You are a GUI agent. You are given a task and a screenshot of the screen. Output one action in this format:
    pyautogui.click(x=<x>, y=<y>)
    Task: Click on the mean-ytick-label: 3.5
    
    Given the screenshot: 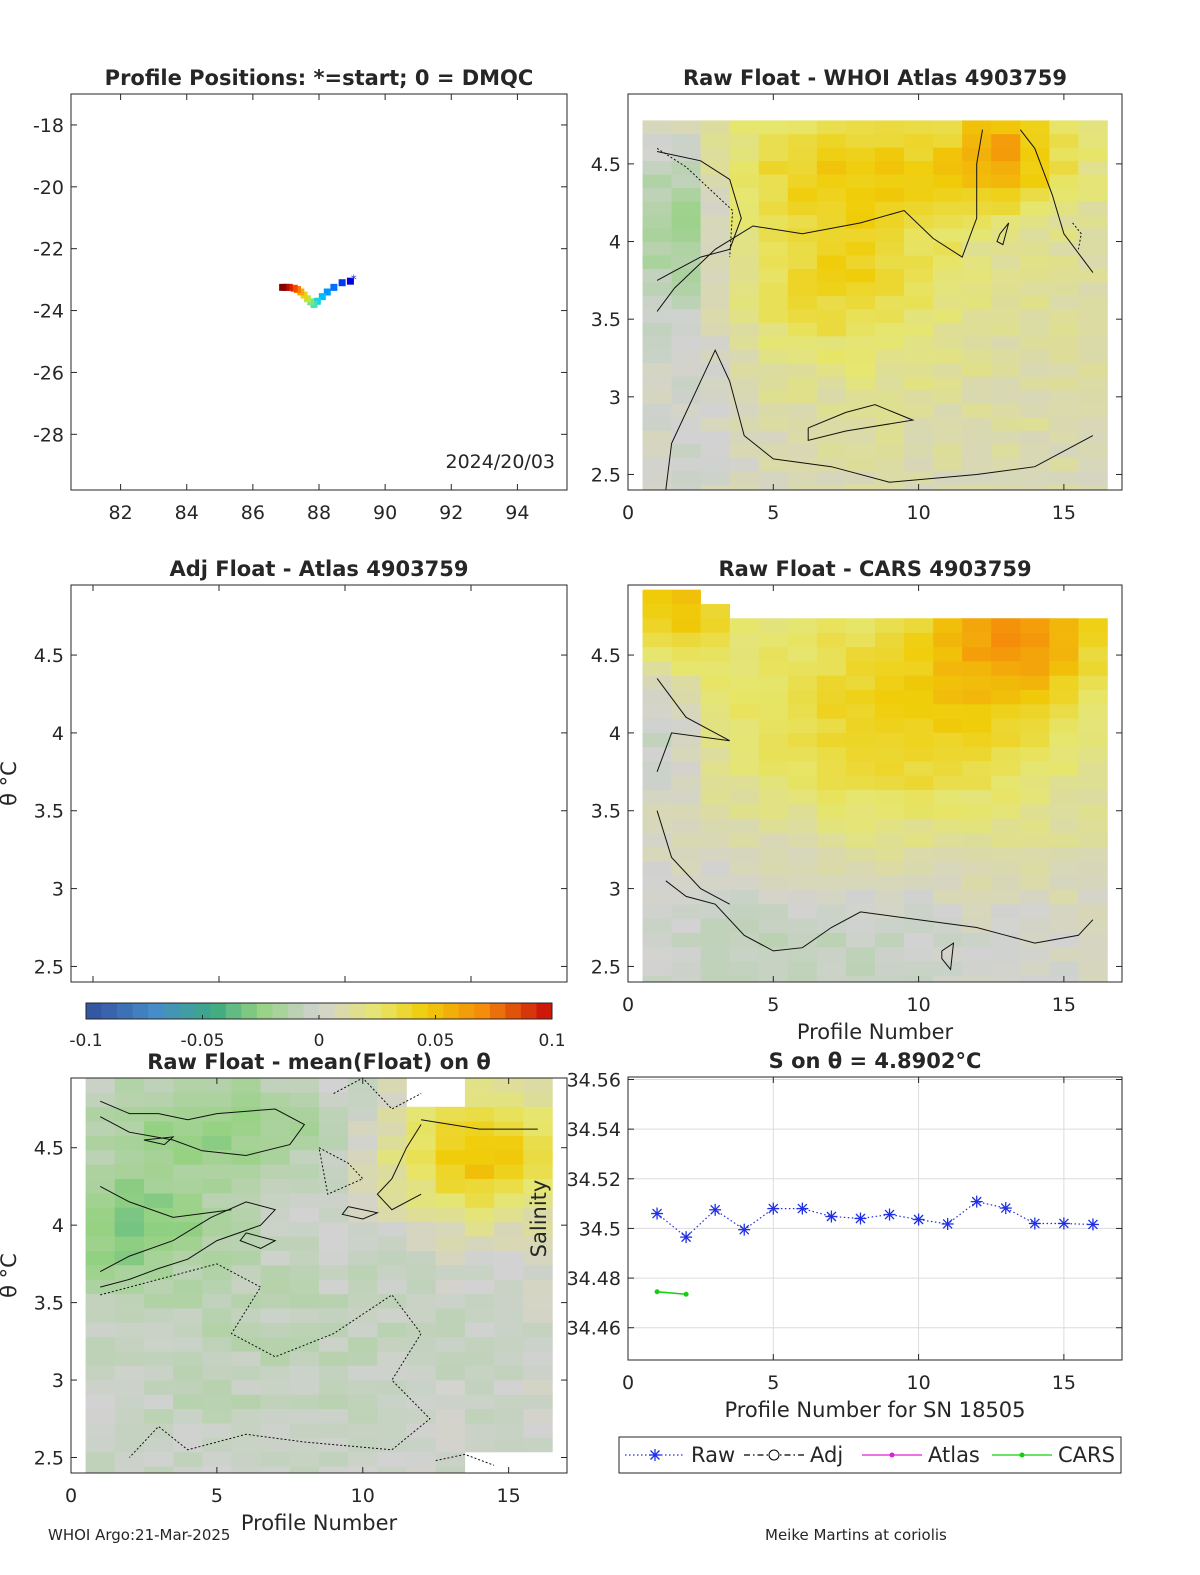 What is the action you would take?
    pyautogui.click(x=49, y=1304)
    